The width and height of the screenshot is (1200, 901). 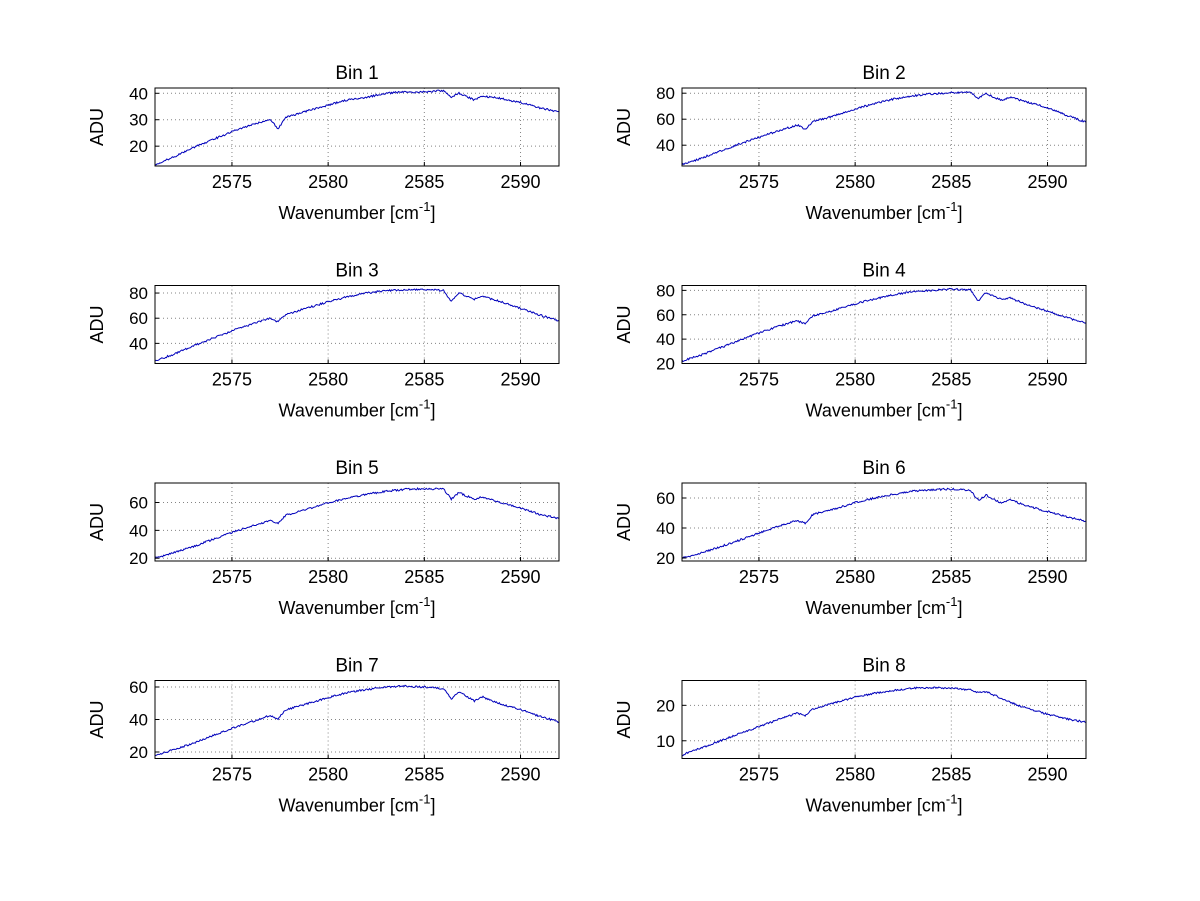 What do you see at coordinates (356, 73) in the screenshot?
I see `subplot-title: Bin 1` at bounding box center [356, 73].